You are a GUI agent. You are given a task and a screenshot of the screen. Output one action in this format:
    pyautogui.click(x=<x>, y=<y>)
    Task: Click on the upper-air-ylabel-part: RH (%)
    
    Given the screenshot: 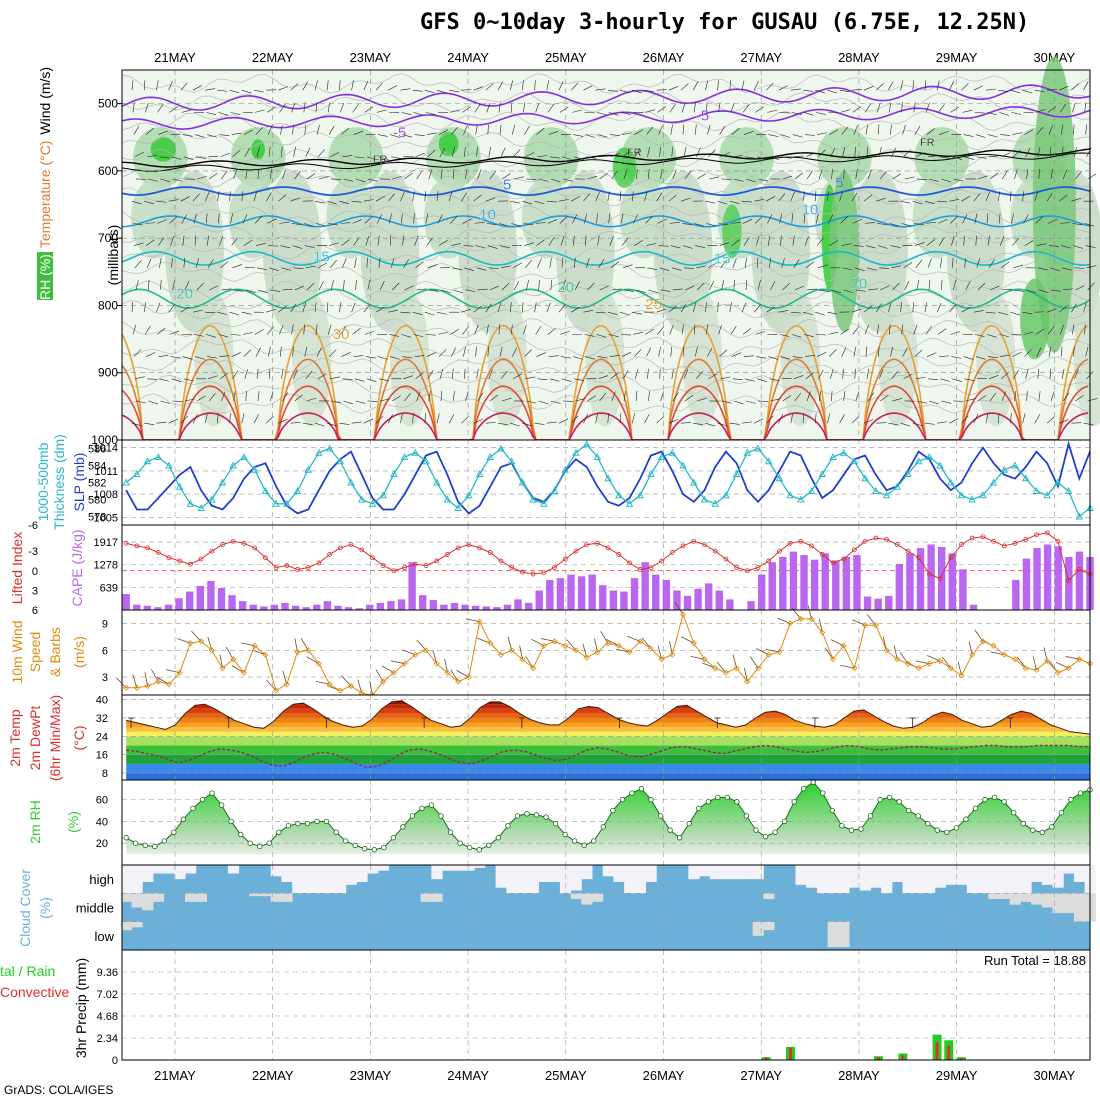 What is the action you would take?
    pyautogui.click(x=45, y=277)
    